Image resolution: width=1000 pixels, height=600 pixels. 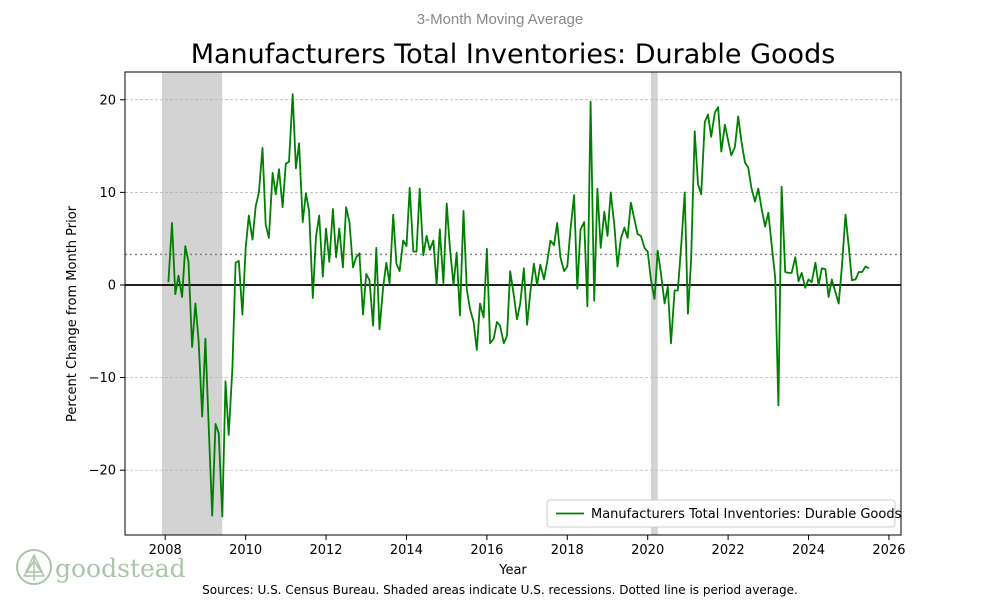 I want to click on x-tick-label: 2022, so click(x=728, y=550).